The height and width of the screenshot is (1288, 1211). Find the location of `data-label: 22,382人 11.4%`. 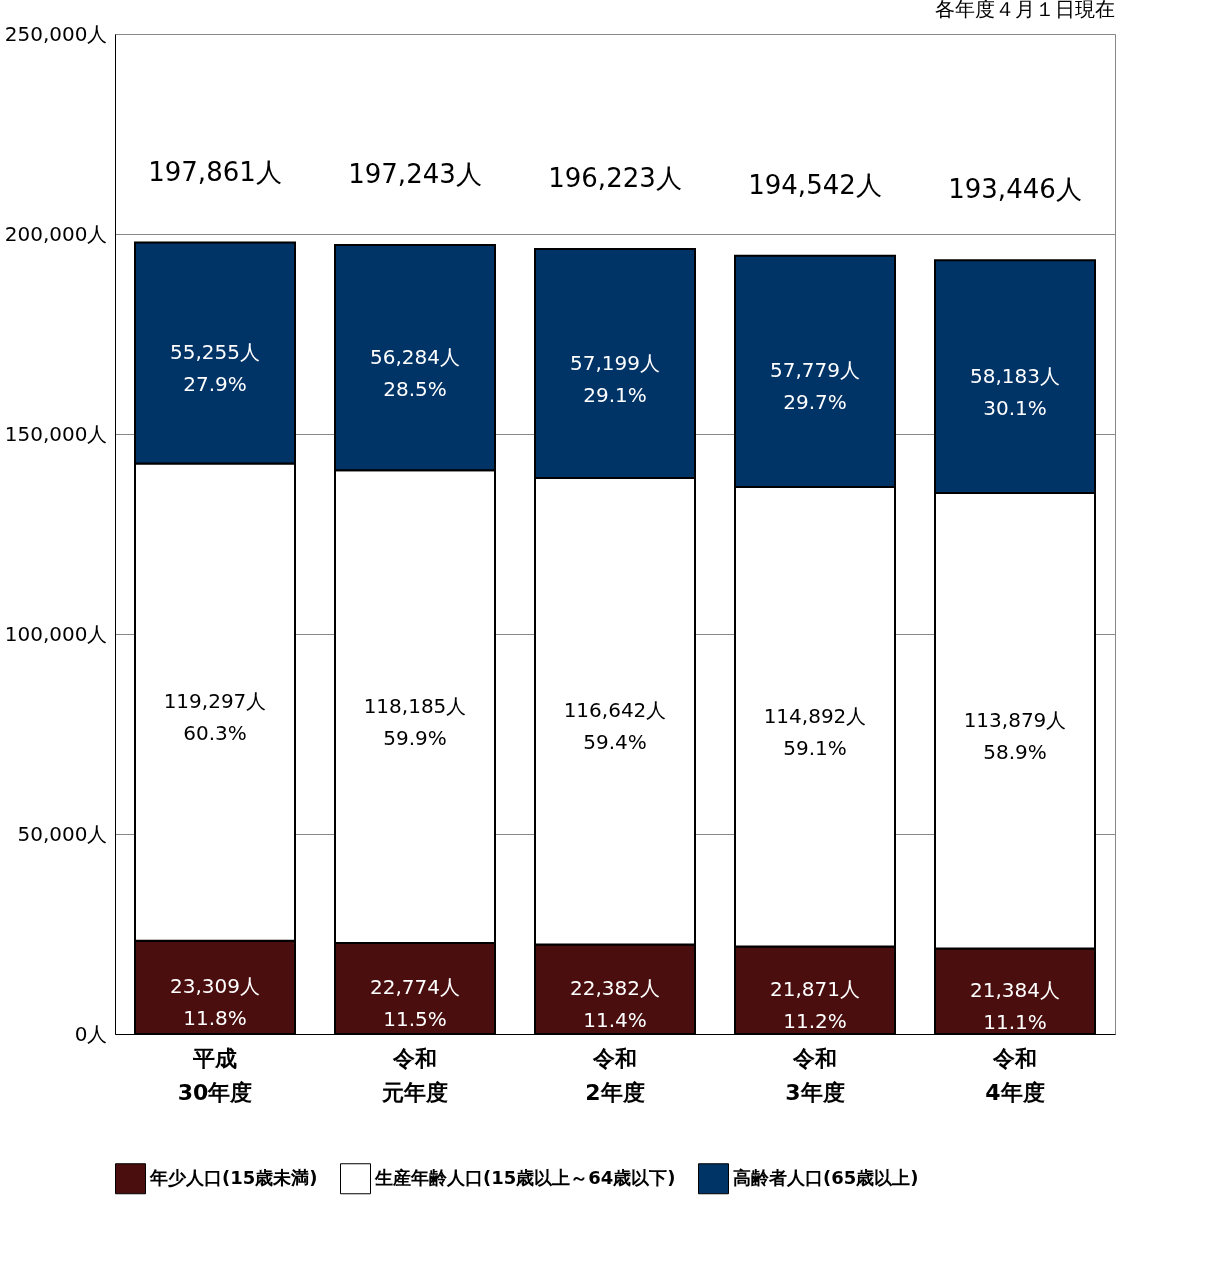

data-label: 22,382人 11.4% is located at coordinates (615, 1004).